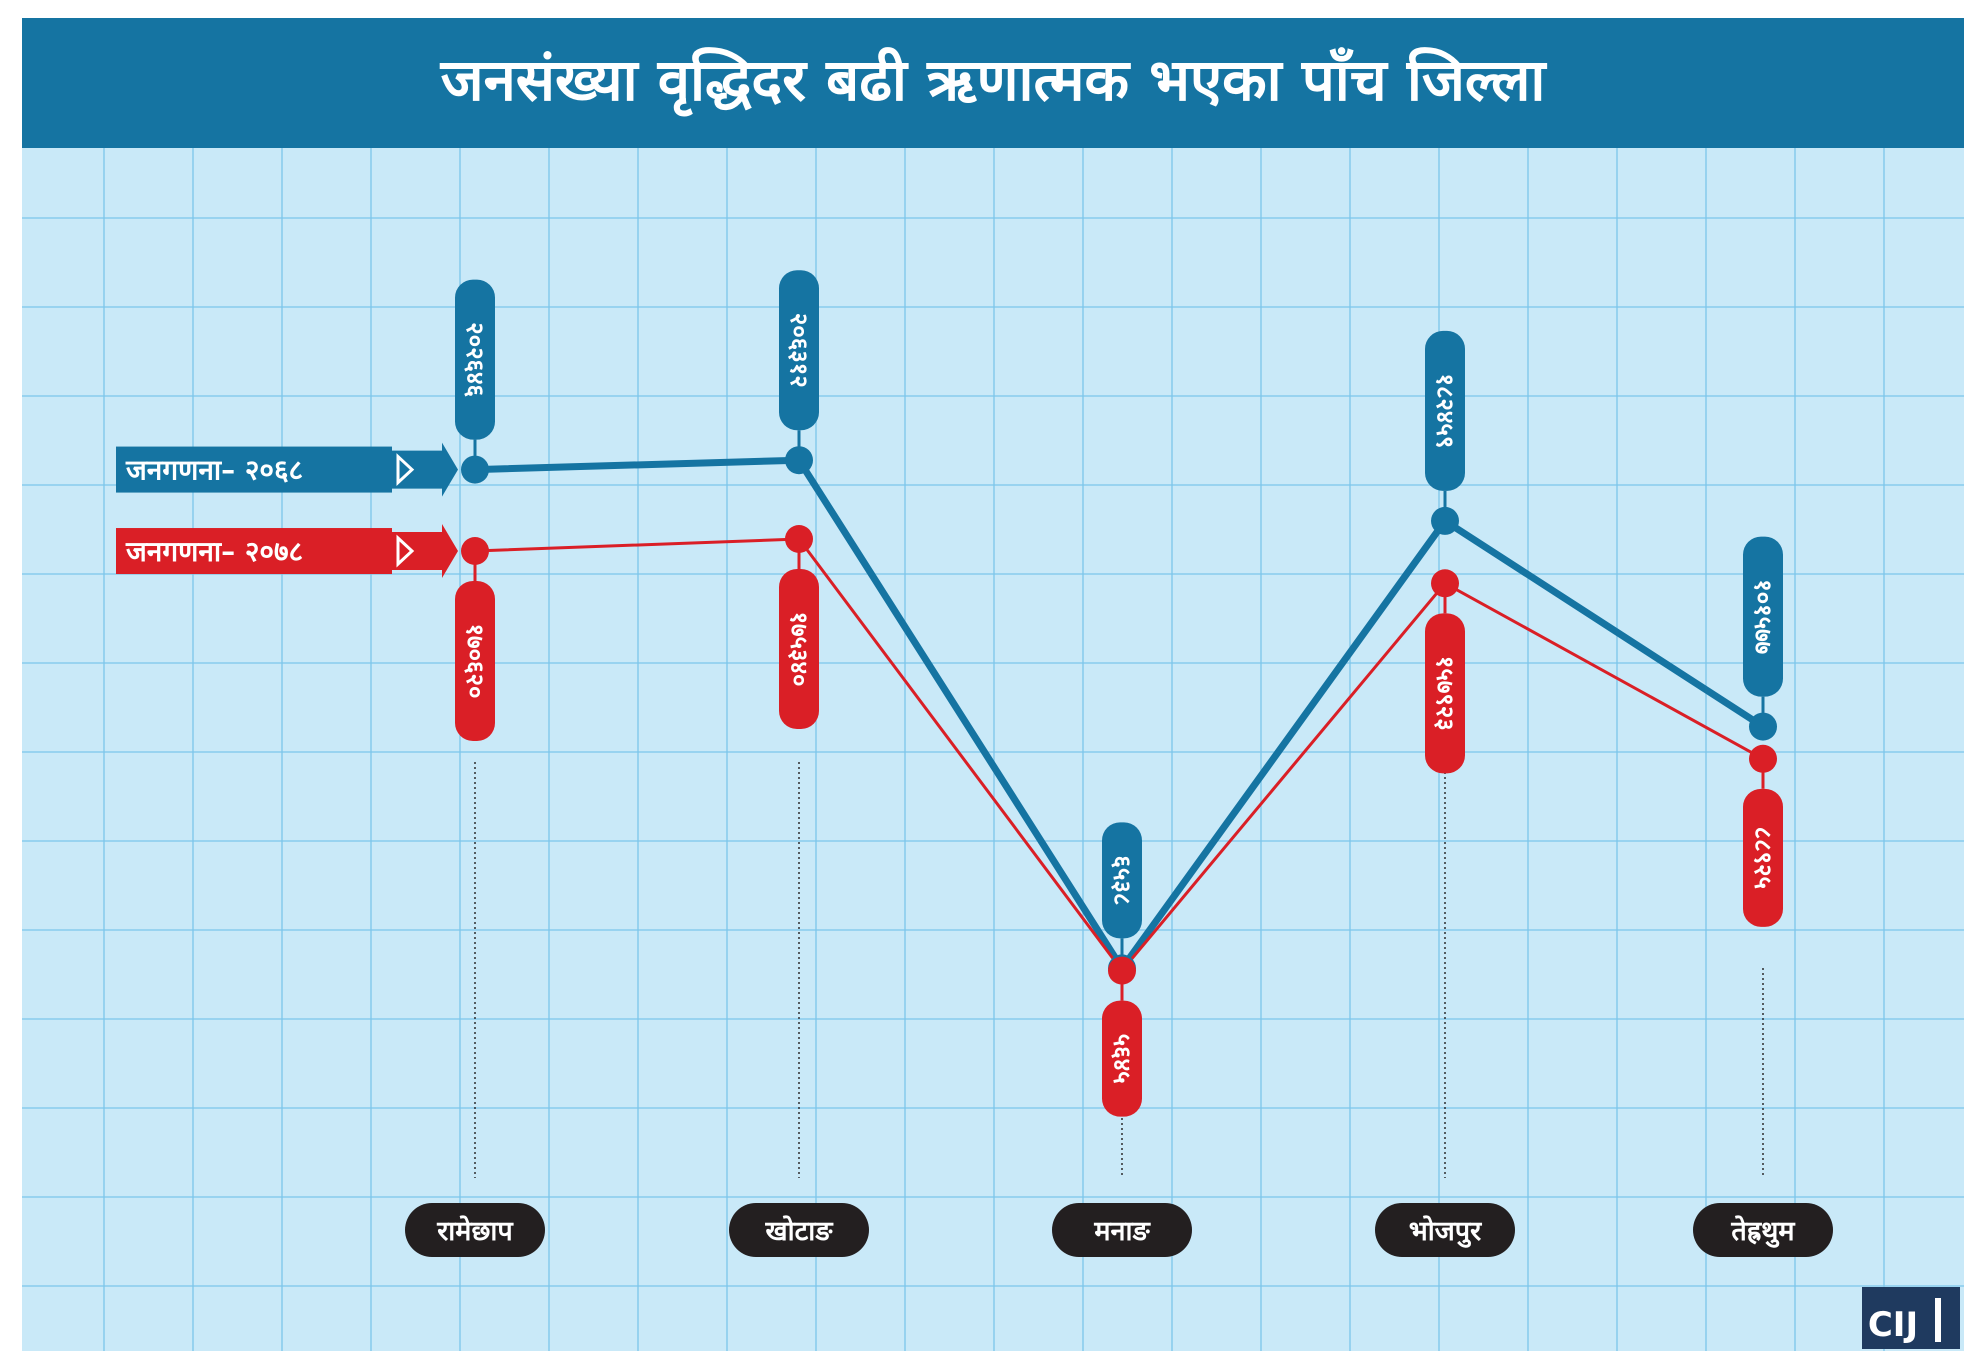  I want to click on legend-label: जनगणना– २०७८, so click(214, 551).